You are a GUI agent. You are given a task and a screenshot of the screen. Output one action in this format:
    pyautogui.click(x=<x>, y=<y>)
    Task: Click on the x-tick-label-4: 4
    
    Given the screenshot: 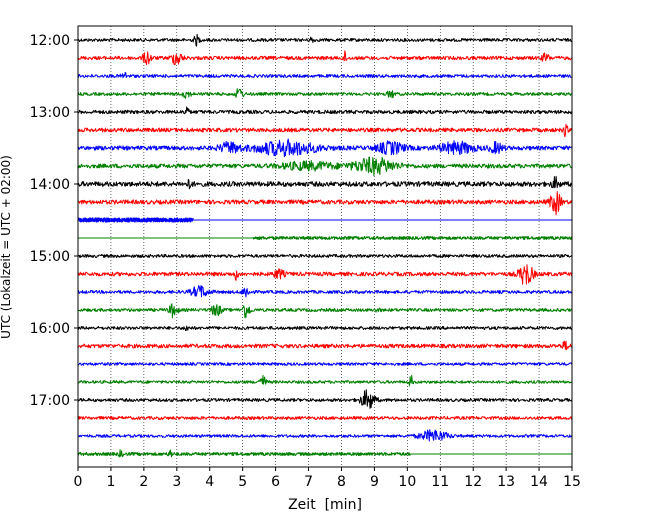 What is the action you would take?
    pyautogui.click(x=209, y=482)
    